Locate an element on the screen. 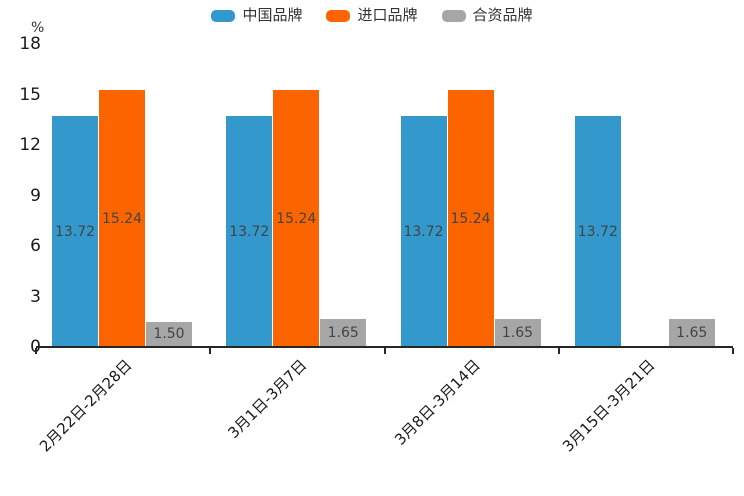 Image resolution: width=744 pixels, height=496 pixels. bar-中国品牌-3 is located at coordinates (597, 231).